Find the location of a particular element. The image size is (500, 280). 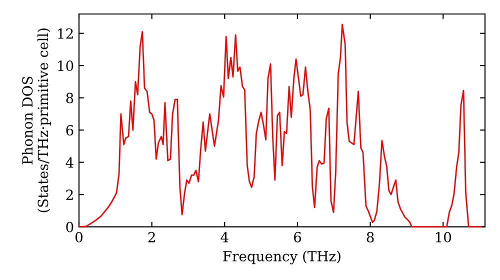

y-tick-label: 4 is located at coordinates (70, 162).